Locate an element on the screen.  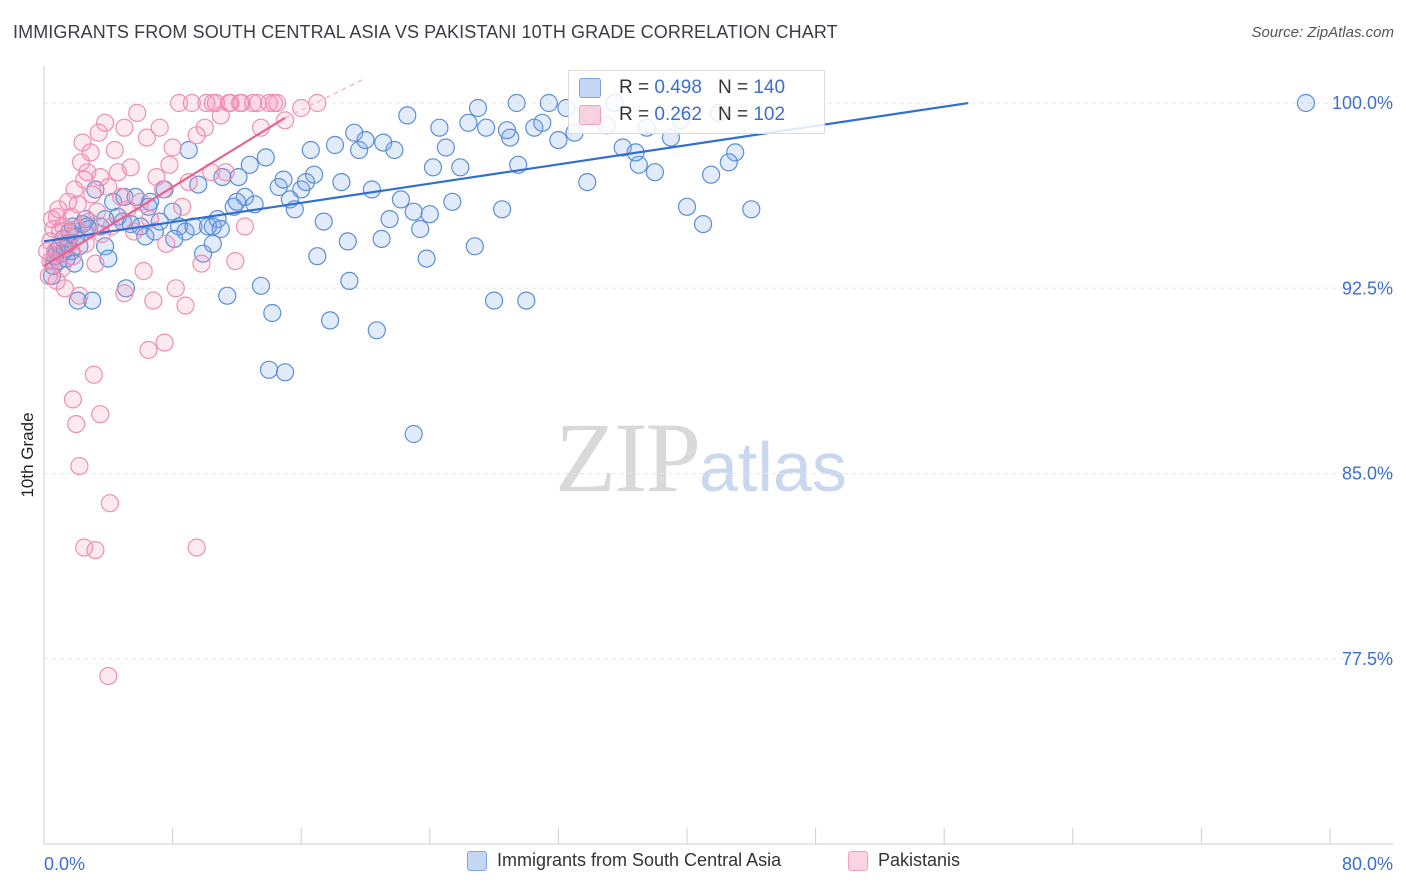
stats-swatch-pink is located at coordinates (590, 115).